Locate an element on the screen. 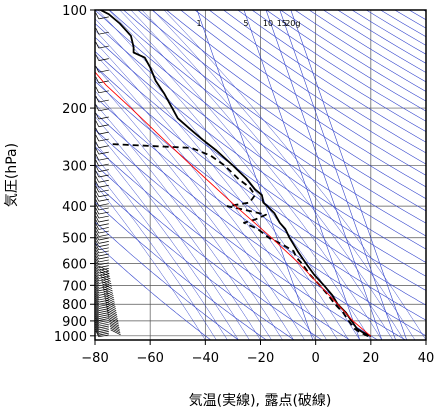  y-axis-title: 気圧(hPa) is located at coordinates (12, 175).